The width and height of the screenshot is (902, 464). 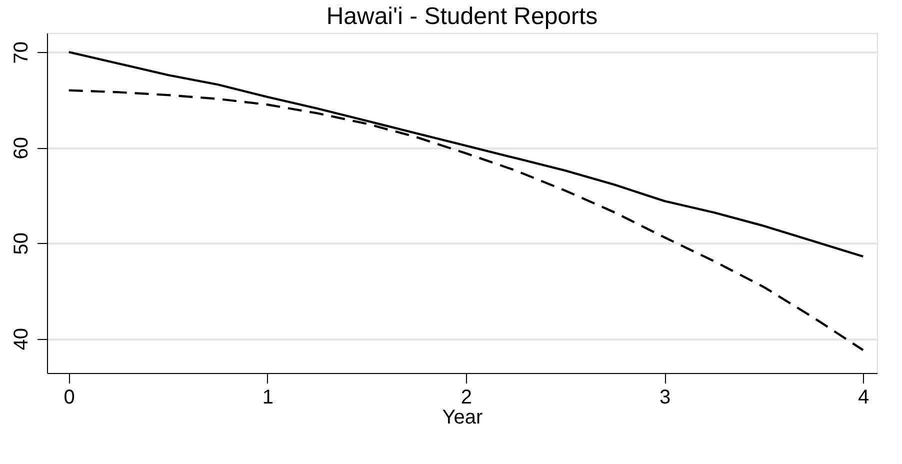 I want to click on chart-title: Hawai'i - Student Reports, so click(x=462, y=16).